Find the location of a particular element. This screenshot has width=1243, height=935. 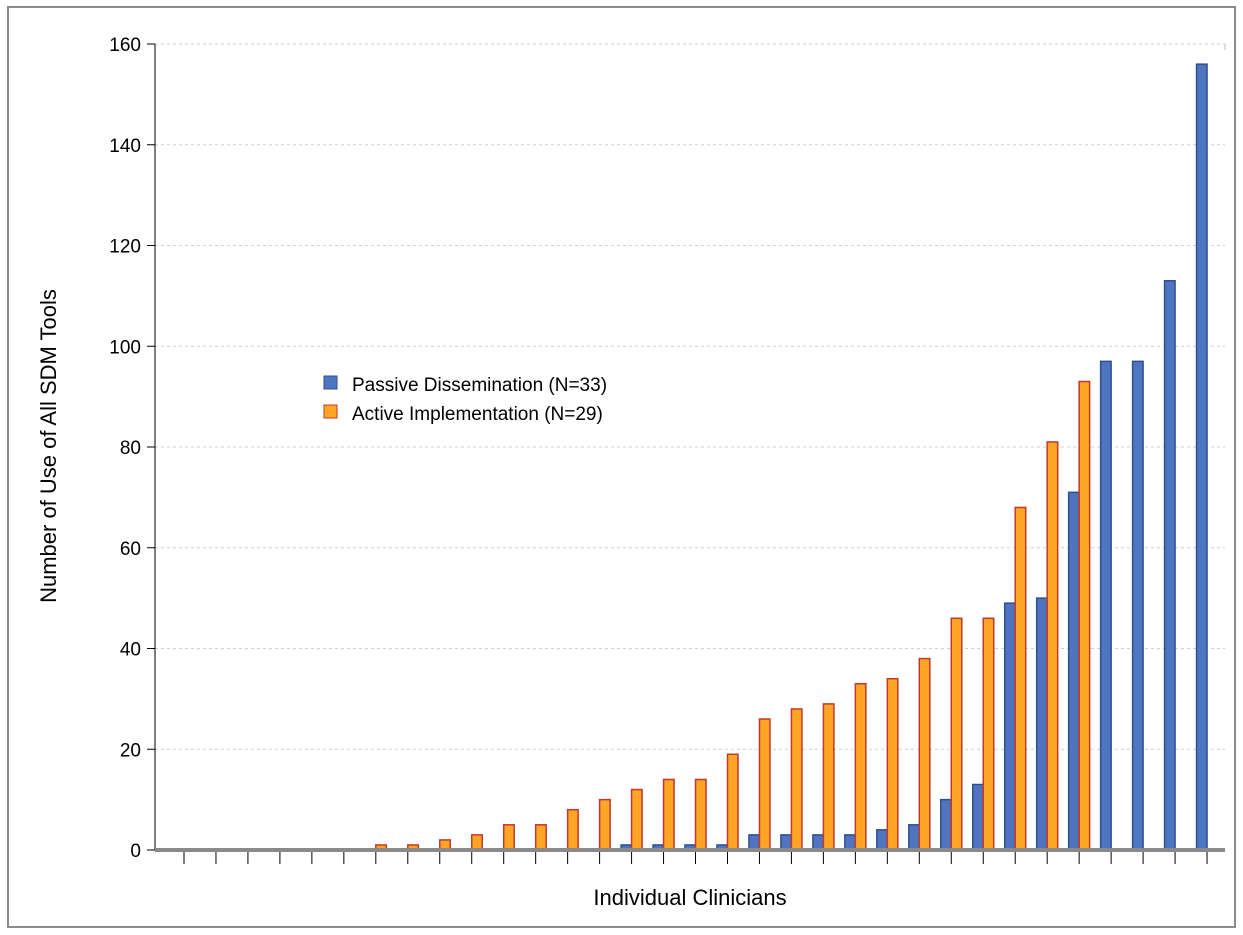

y-tick-label-20: 20 is located at coordinates (130, 750).